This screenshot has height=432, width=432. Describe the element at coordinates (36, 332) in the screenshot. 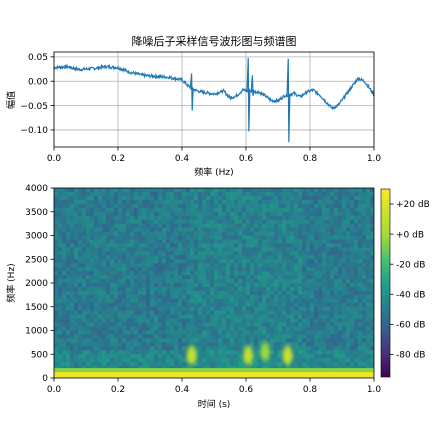

I see `spectrogram-y-tick-label: 1000` at that location.